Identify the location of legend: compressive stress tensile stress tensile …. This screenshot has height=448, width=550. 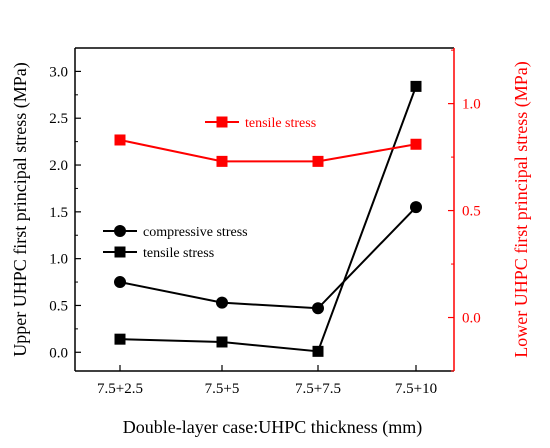
(209, 188).